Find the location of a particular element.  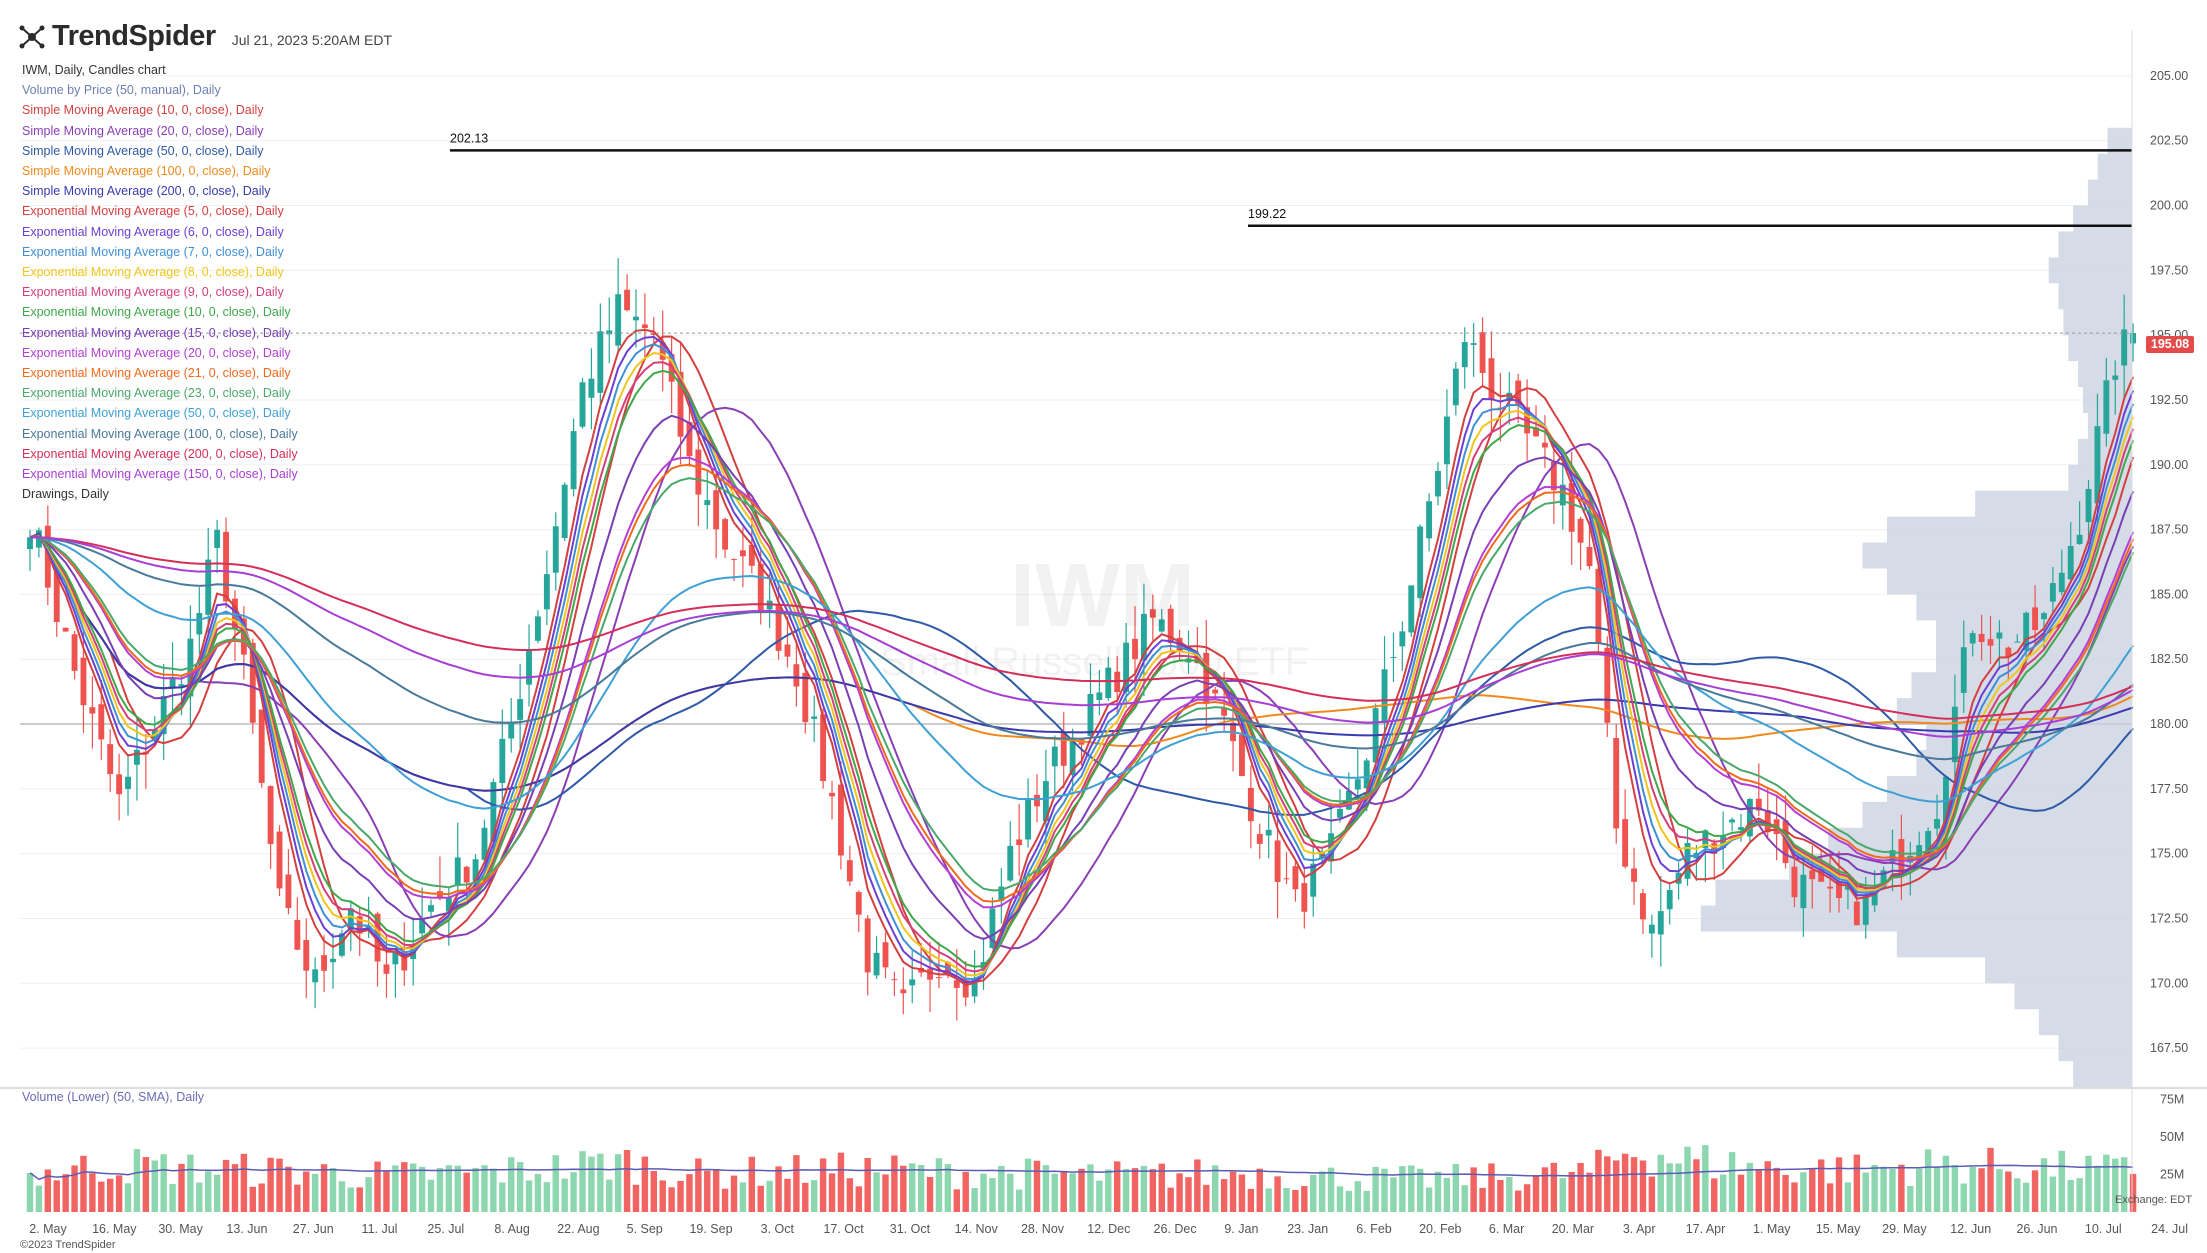

x-tick-label: 6. Feb is located at coordinates (1373, 1229).